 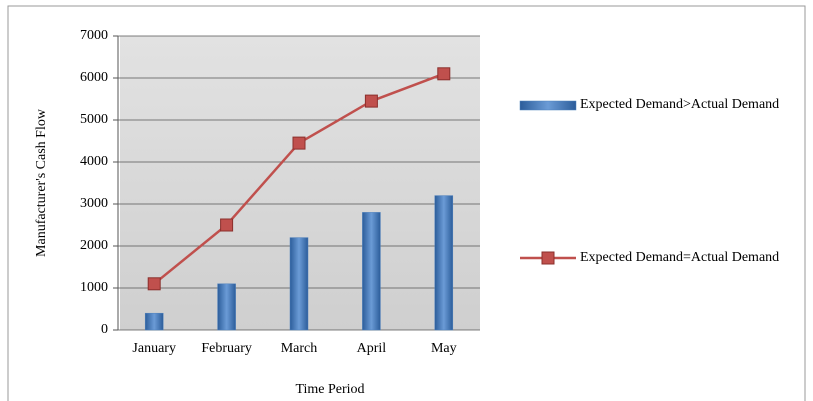 I want to click on y-axis-title: Manufacturer's Cash Flow, so click(x=41, y=182).